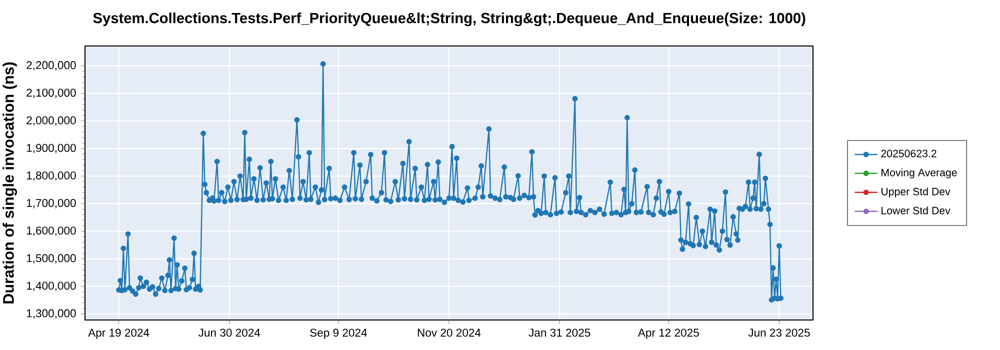 The width and height of the screenshot is (1000, 350). I want to click on legend-label: Upper Std Dev, so click(916, 193).